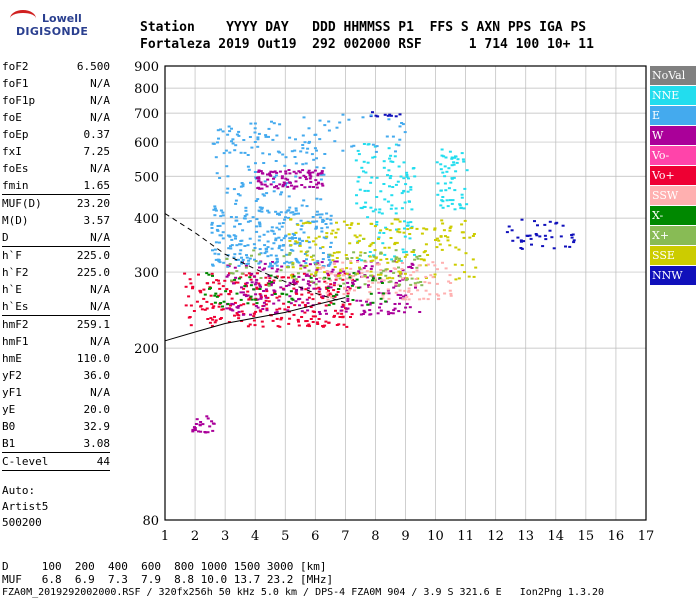 The width and height of the screenshot is (700, 600). Describe the element at coordinates (15, 341) in the screenshot. I see `param-name: hmF1` at that location.